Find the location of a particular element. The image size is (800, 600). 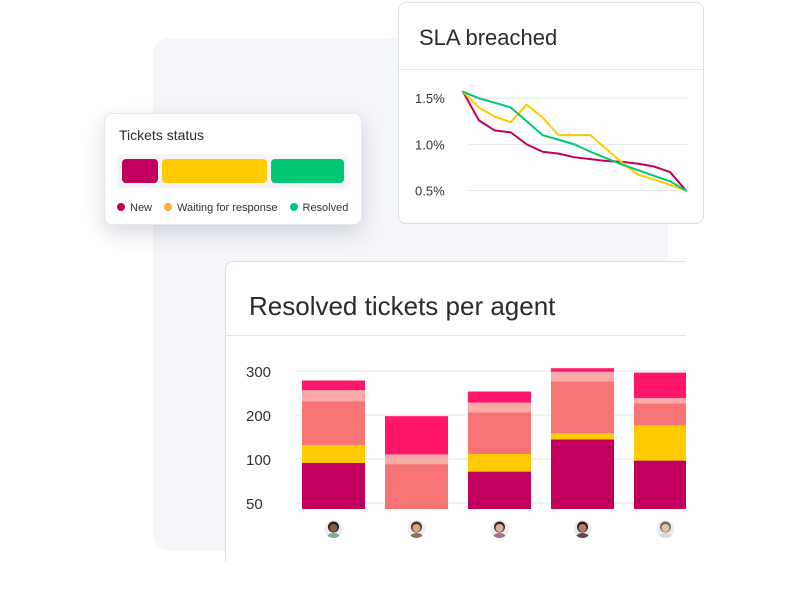

sla-y-tick-label: 1.5% is located at coordinates (430, 98).